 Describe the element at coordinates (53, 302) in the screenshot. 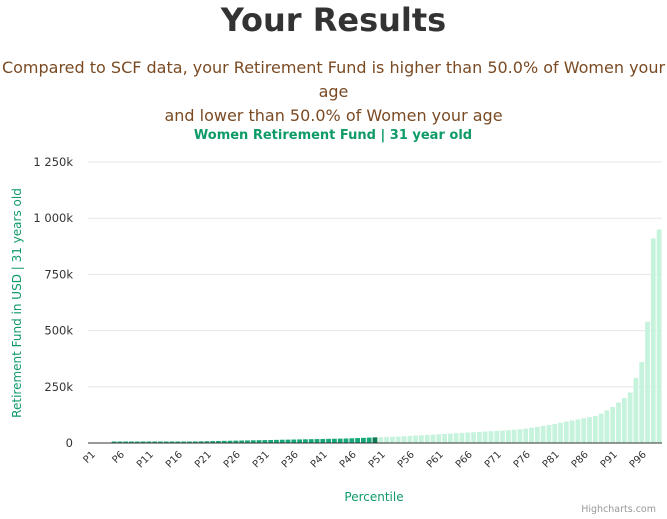

I see `y-axis-ticks: 0 250k 500k 750k 1 000k 1 250k` at that location.